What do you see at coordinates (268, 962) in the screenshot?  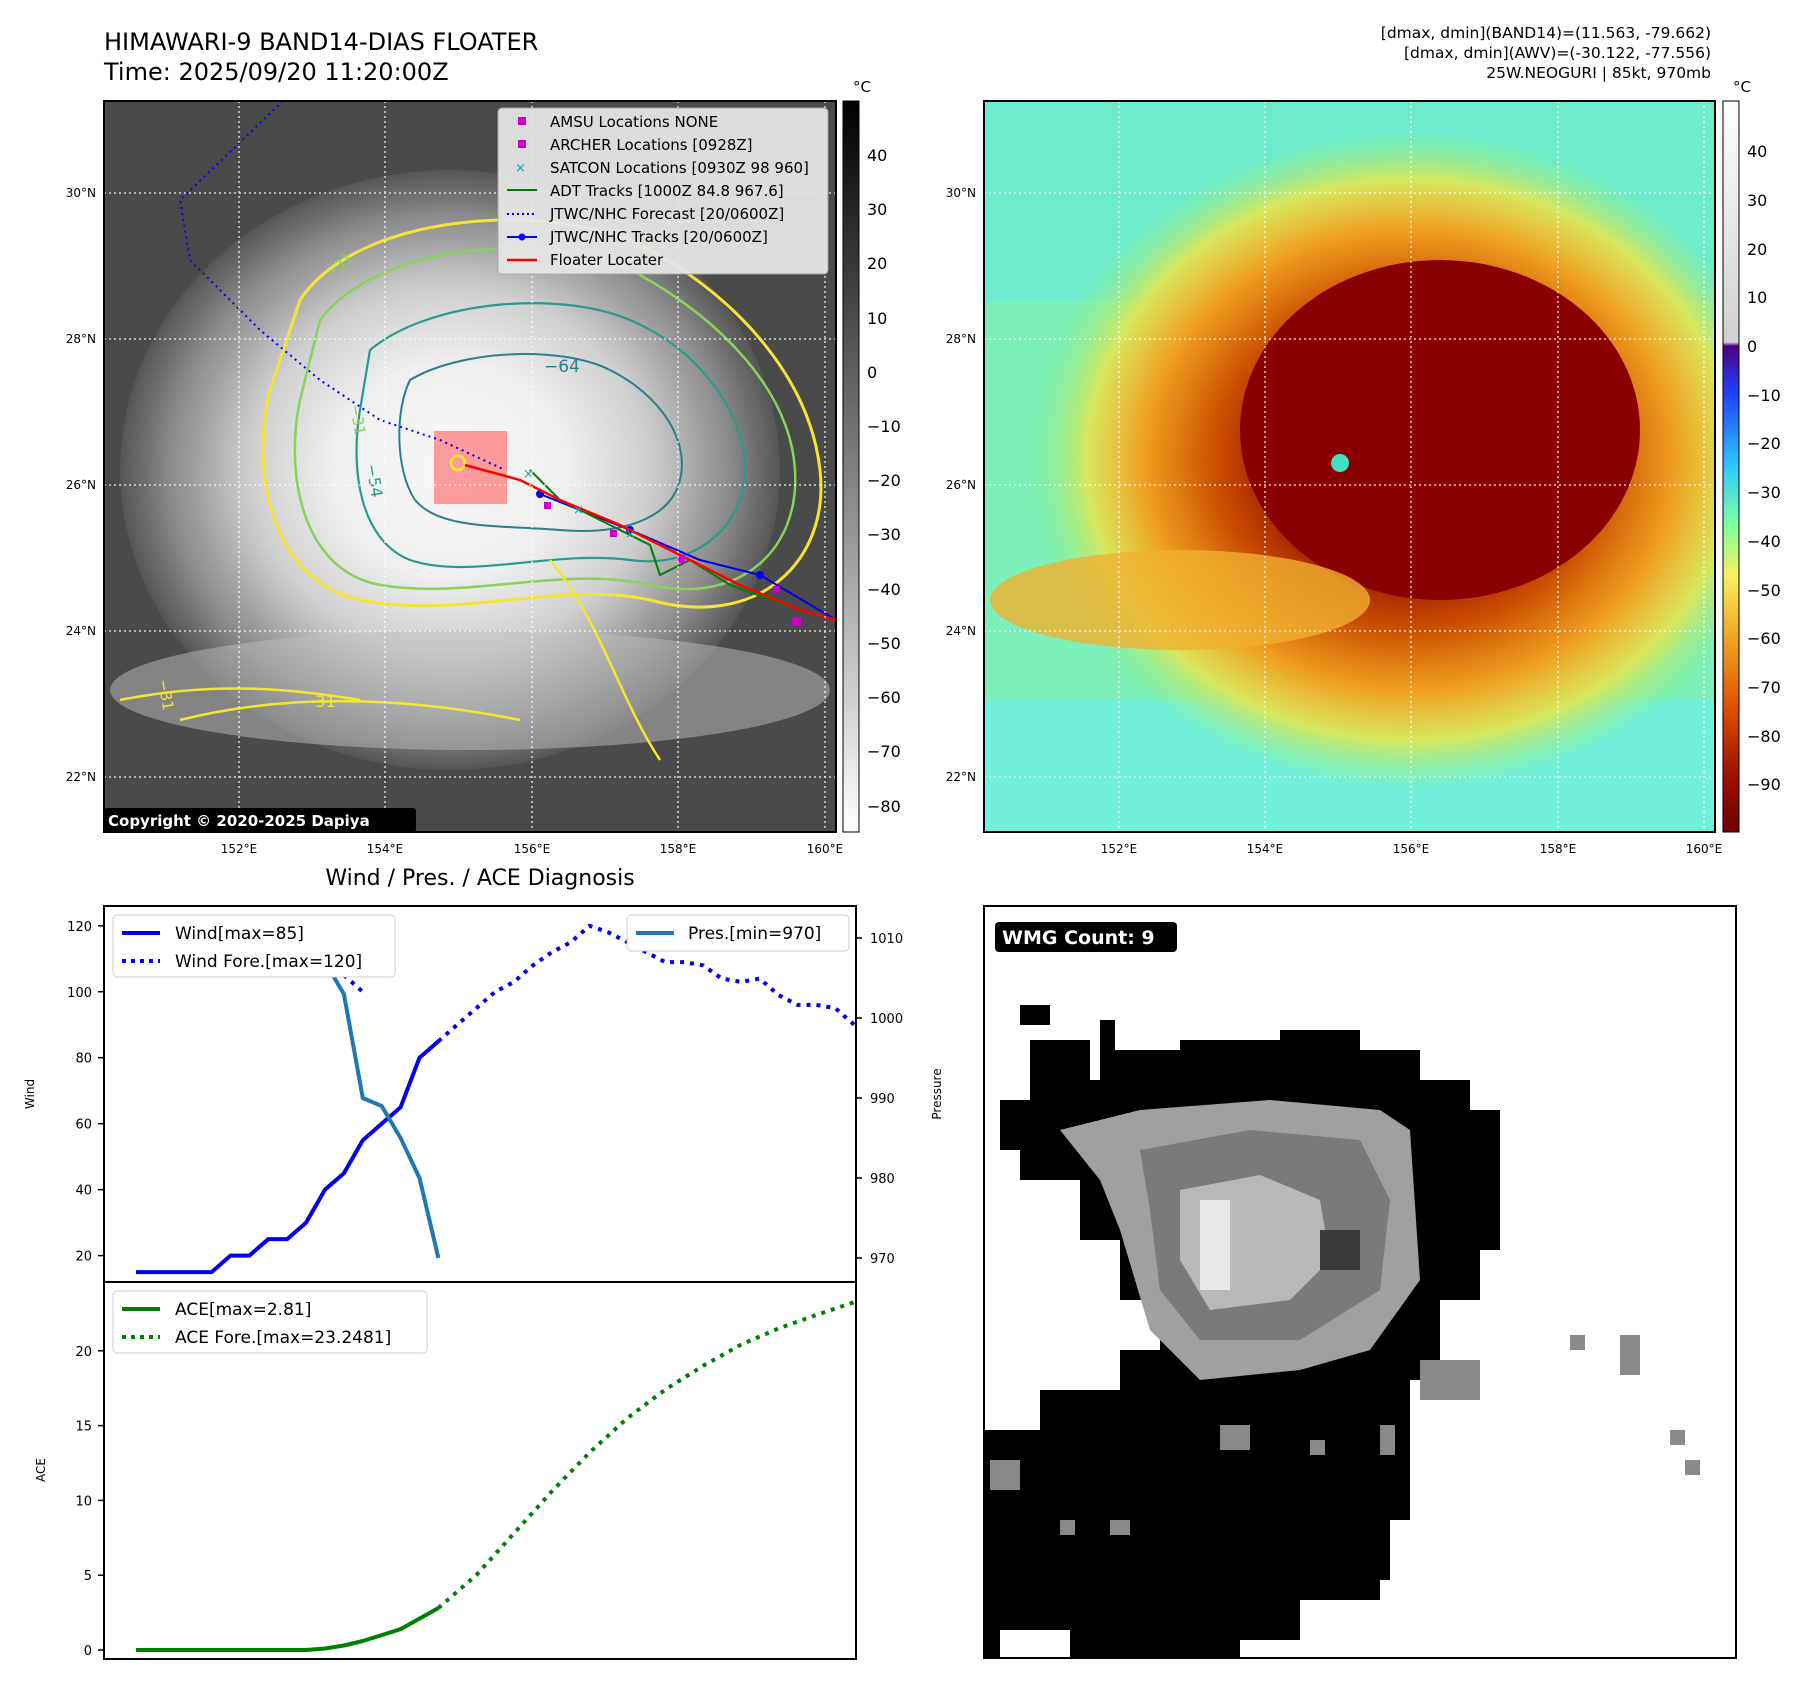 I see `legend-item: Wind Fore.[max=120]` at bounding box center [268, 962].